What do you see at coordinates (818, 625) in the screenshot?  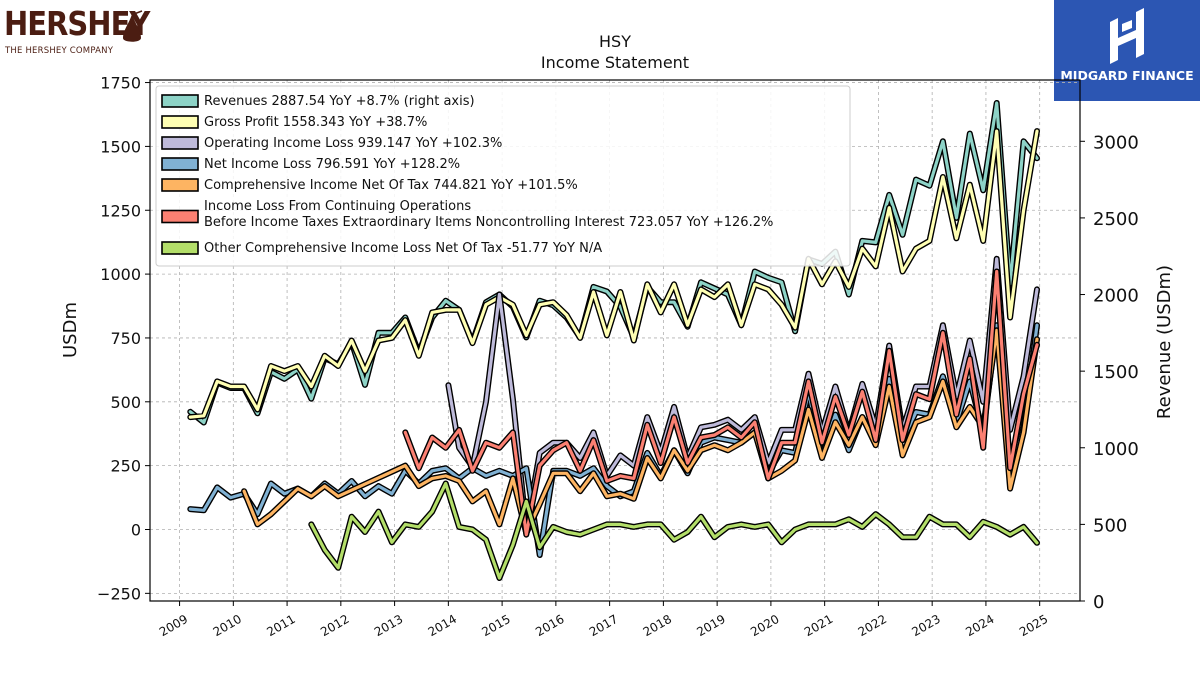 I see `x-tick-label: 2021` at bounding box center [818, 625].